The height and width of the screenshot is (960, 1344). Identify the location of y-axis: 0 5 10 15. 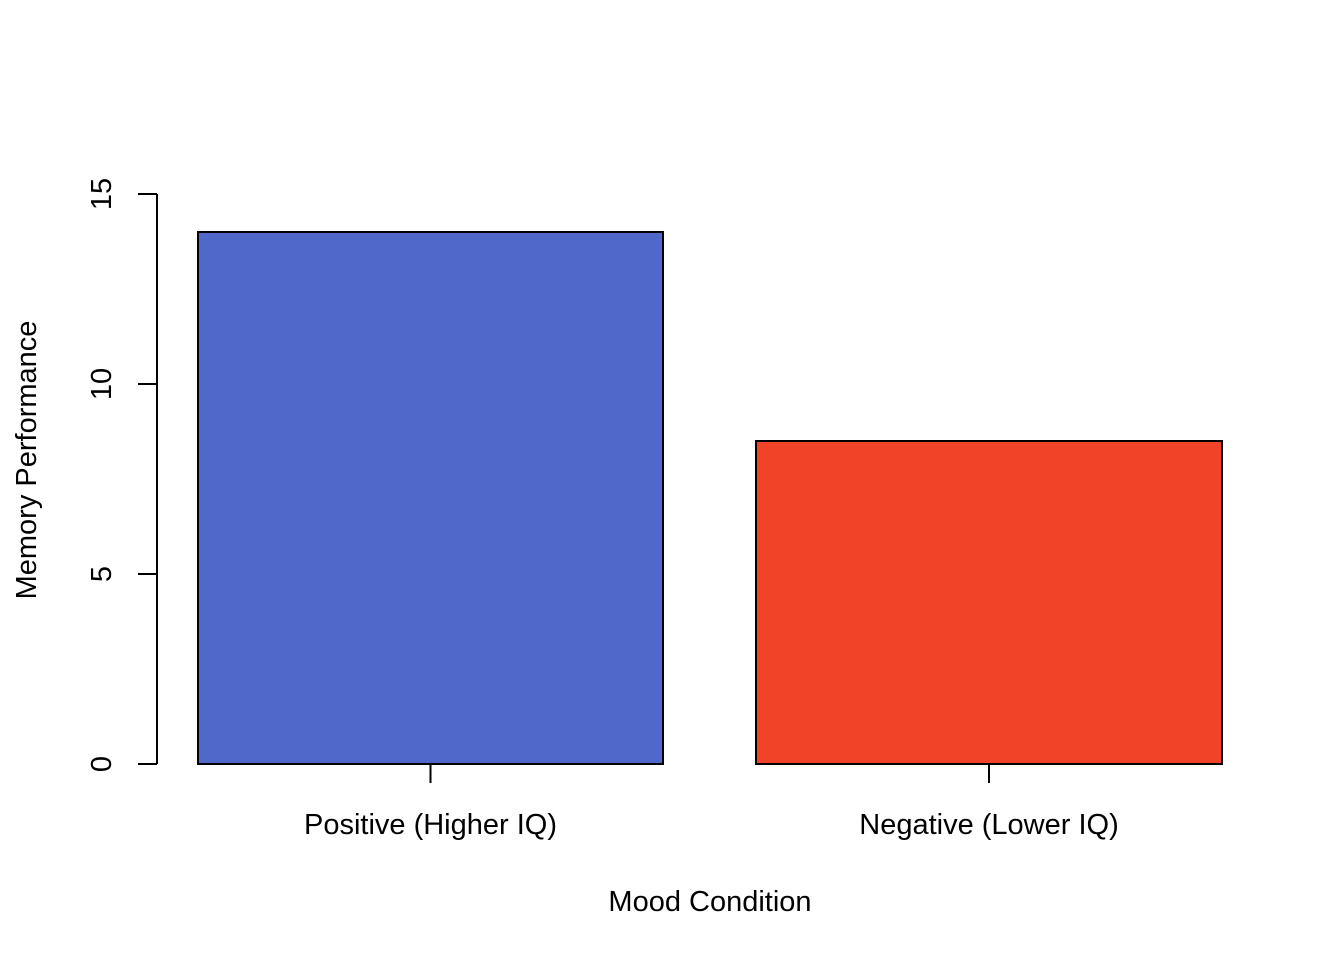
(122, 475).